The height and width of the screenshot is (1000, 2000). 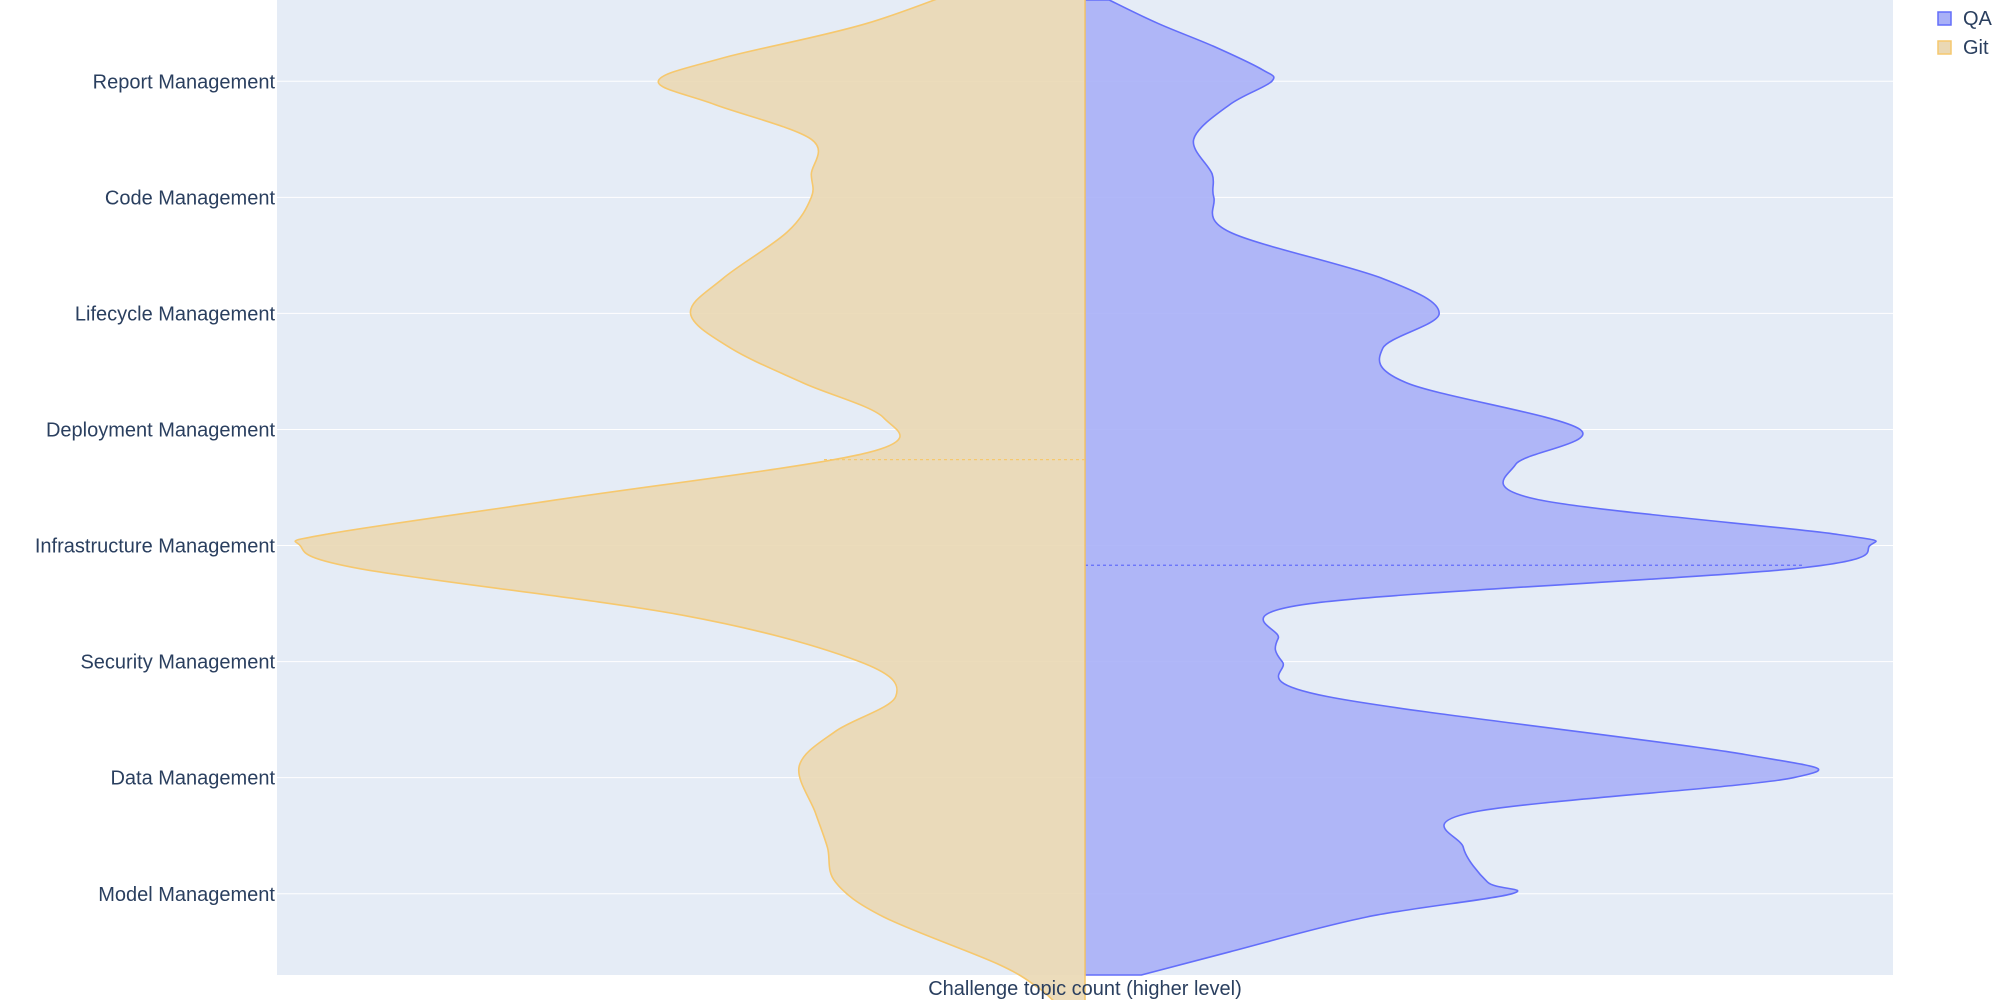 What do you see at coordinates (1965, 33) in the screenshot?
I see `legend: QA Git` at bounding box center [1965, 33].